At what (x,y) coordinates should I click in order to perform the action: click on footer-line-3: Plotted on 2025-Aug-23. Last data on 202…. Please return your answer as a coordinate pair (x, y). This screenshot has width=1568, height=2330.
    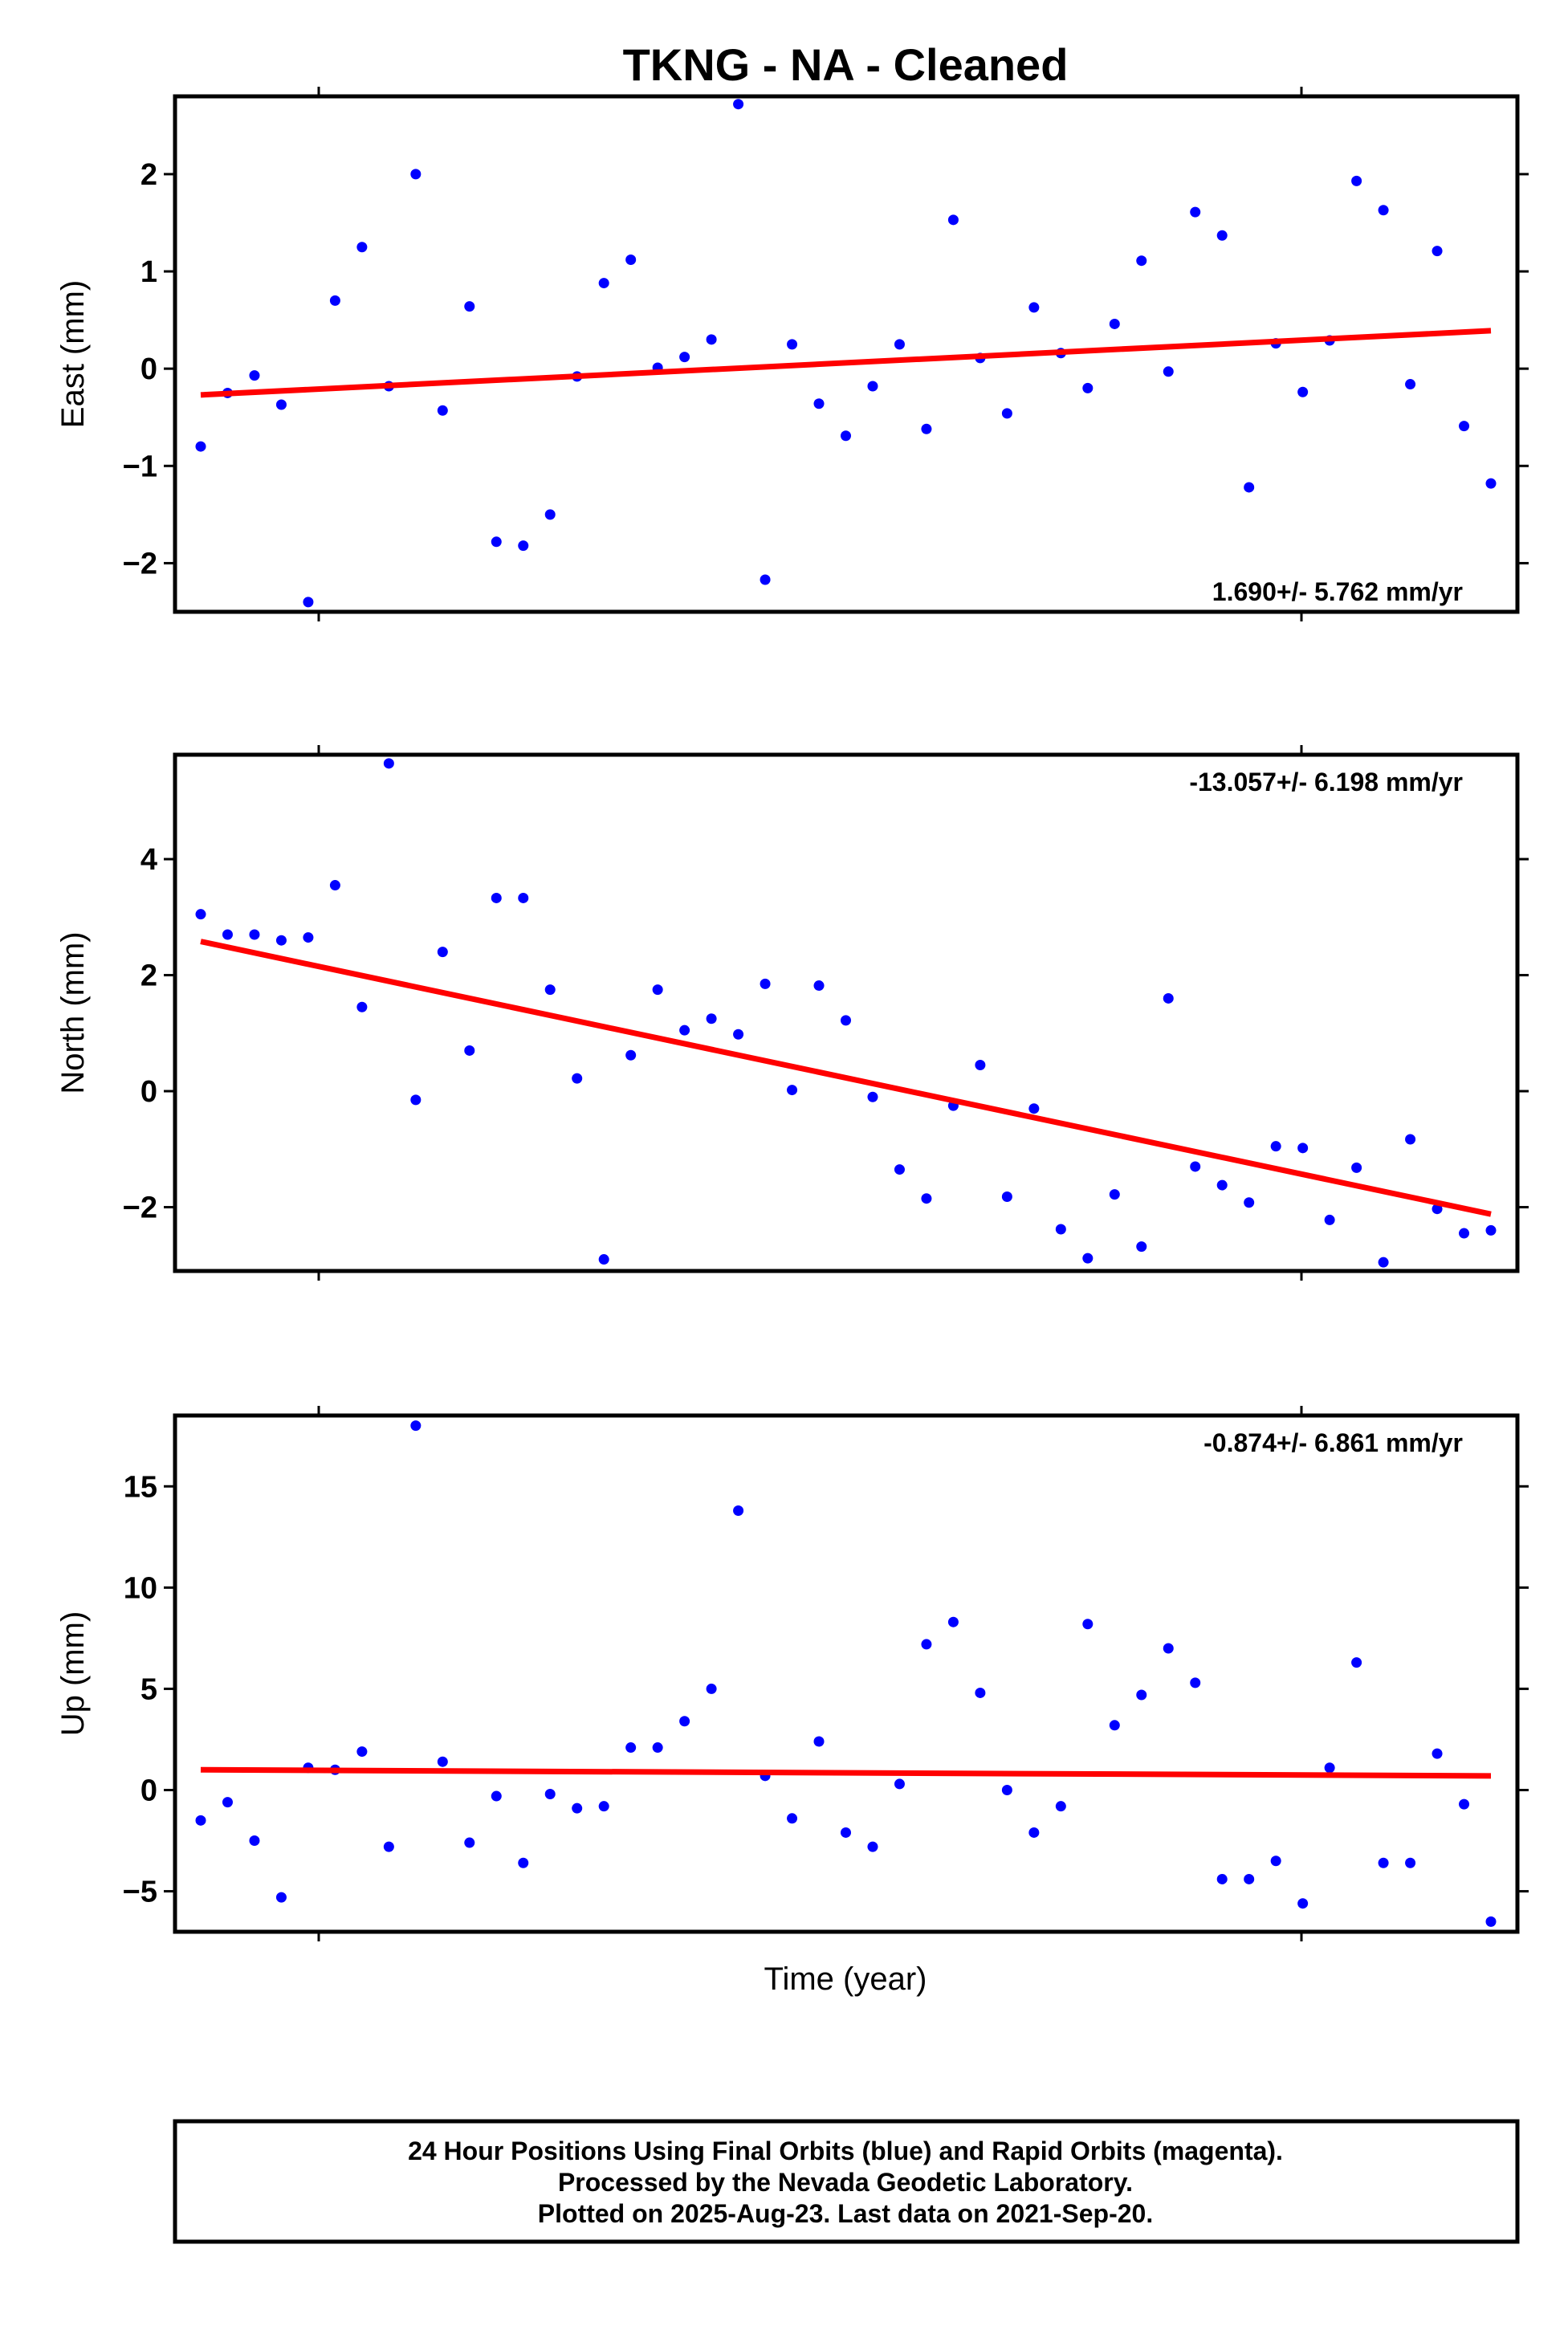
    Looking at the image, I should click on (845, 2213).